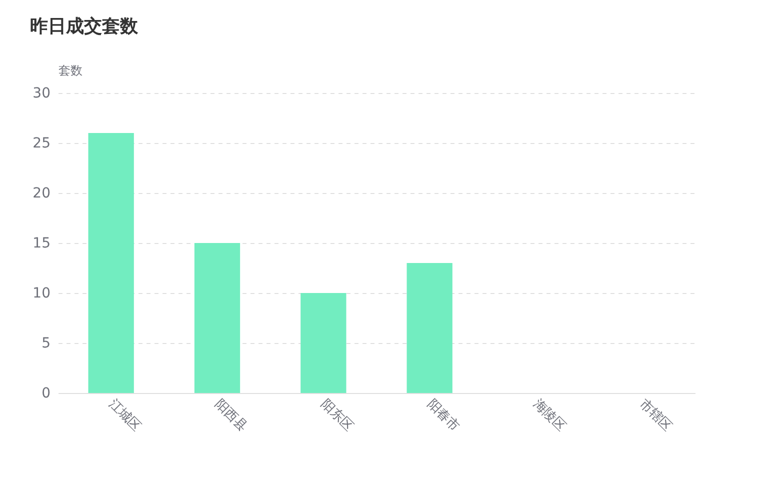 This screenshot has width=757, height=478. What do you see at coordinates (41, 194) in the screenshot?
I see `y-tick-label: 20` at bounding box center [41, 194].